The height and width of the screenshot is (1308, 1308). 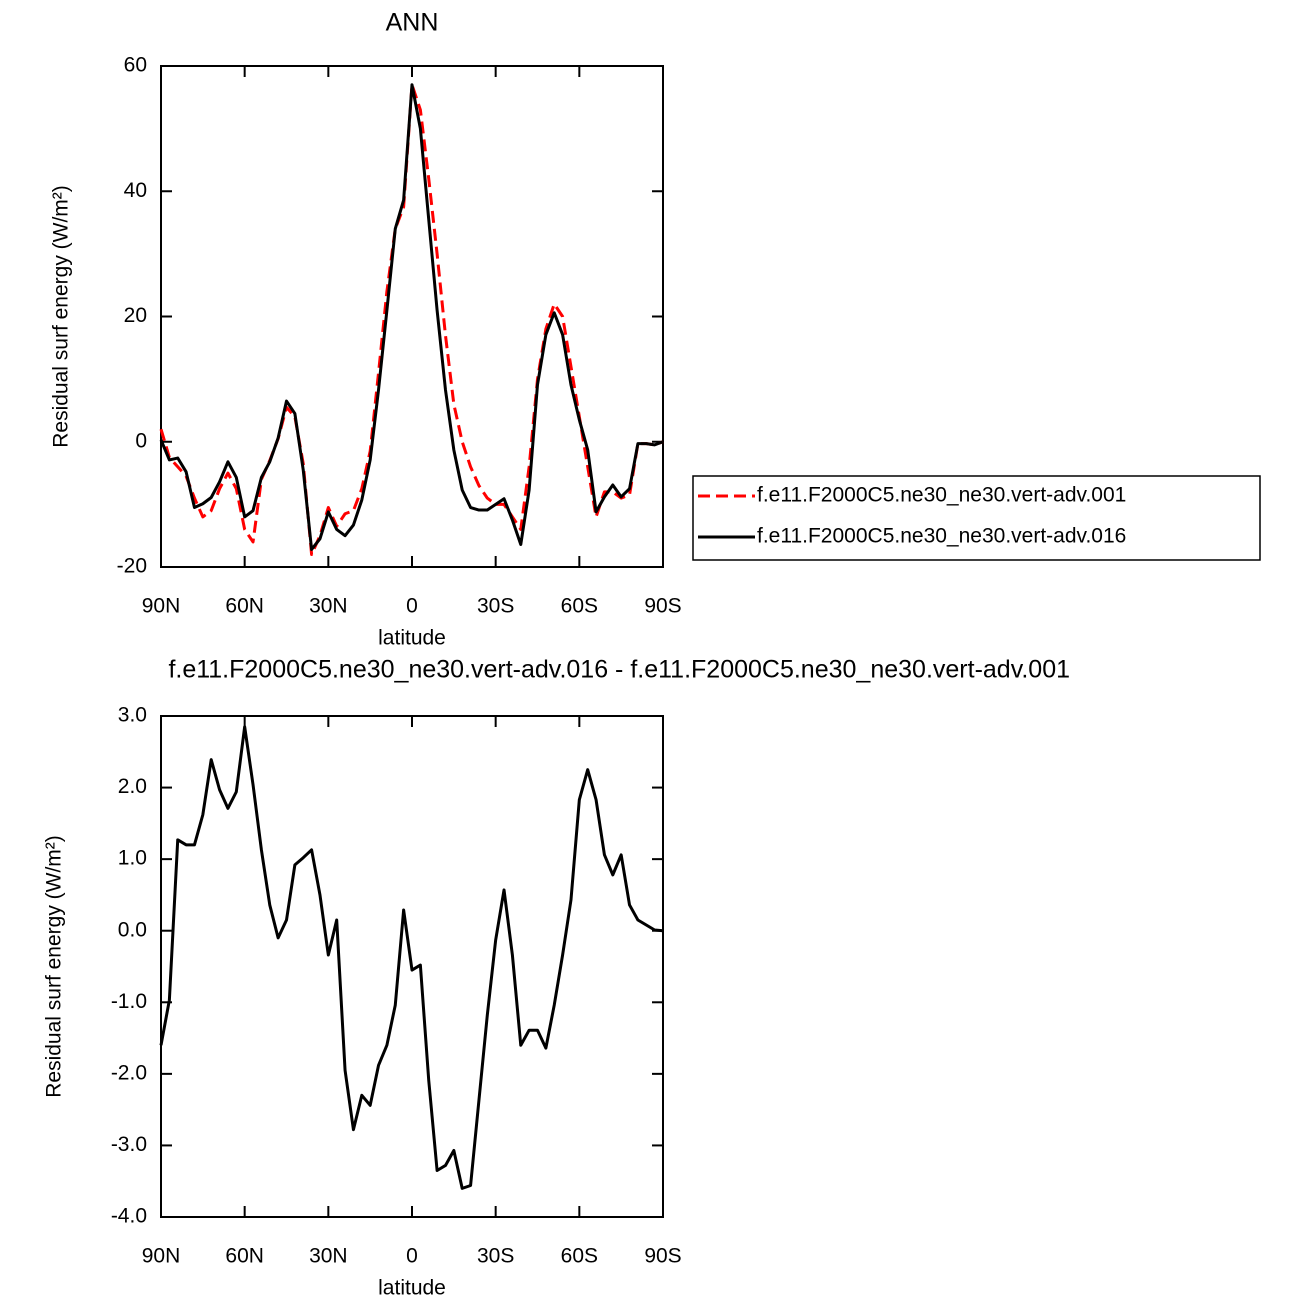 What do you see at coordinates (132, 715) in the screenshot?
I see `y-tick-label: 3.0` at bounding box center [132, 715].